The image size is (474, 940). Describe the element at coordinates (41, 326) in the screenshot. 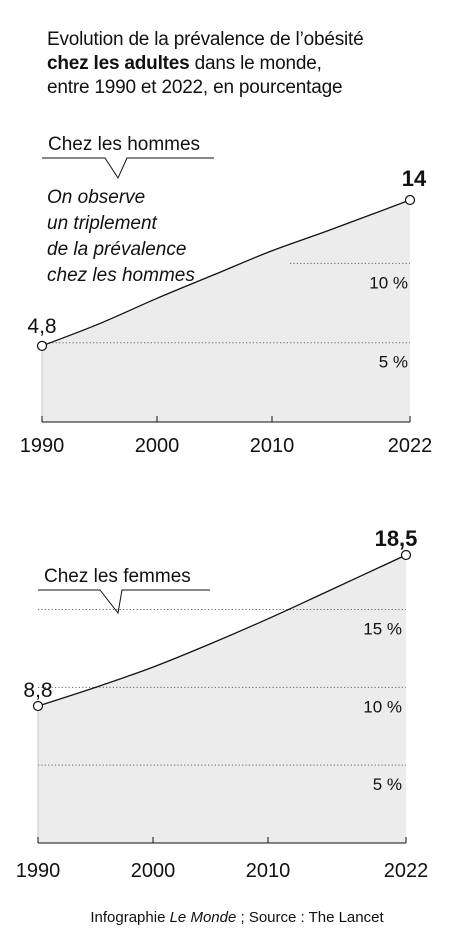

I see `start-value-label: 4,8` at that location.